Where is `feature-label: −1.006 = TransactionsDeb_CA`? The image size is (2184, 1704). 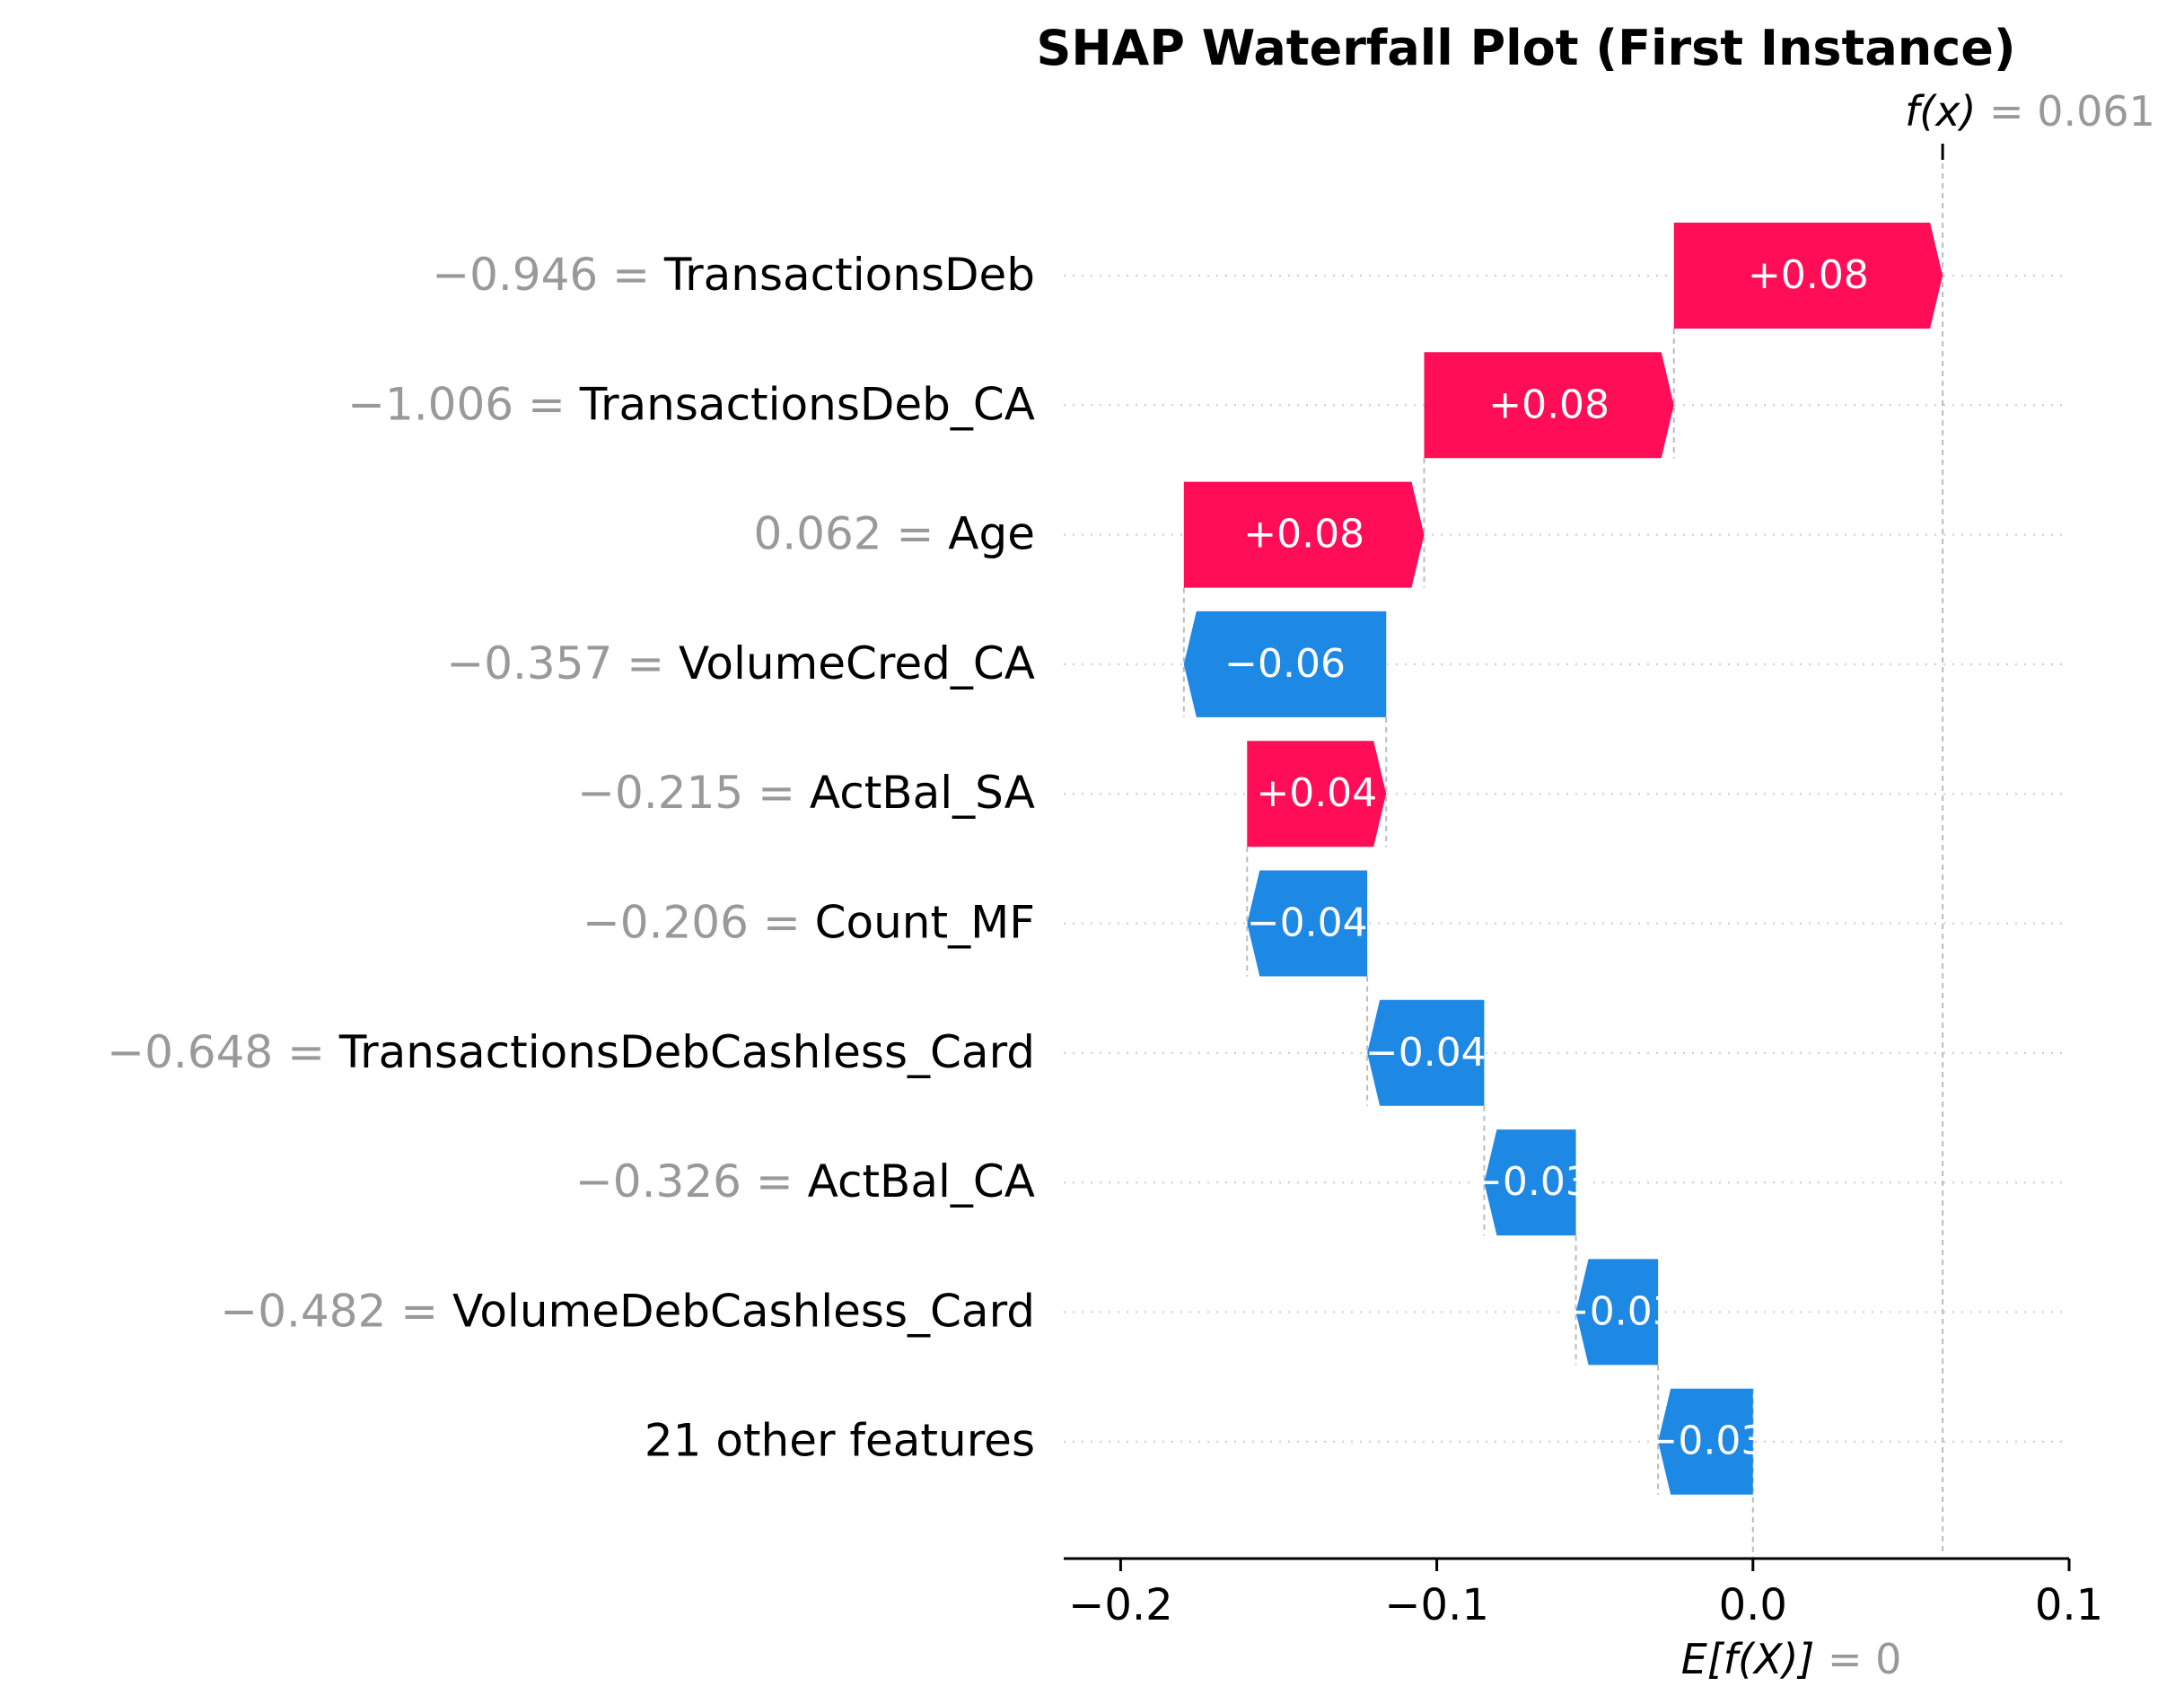
feature-label: −1.006 = TransactionsDeb_CA is located at coordinates (691, 404).